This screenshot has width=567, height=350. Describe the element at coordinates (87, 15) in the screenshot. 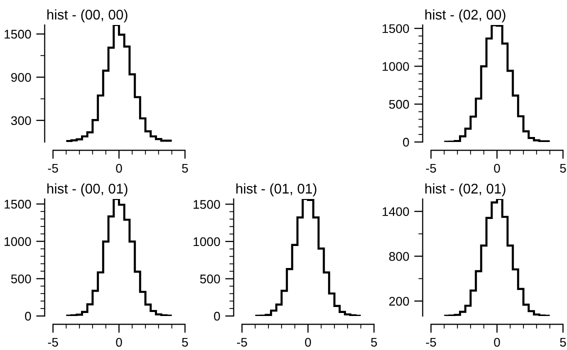

I see `chart-title: hist - (00, 00)` at that location.